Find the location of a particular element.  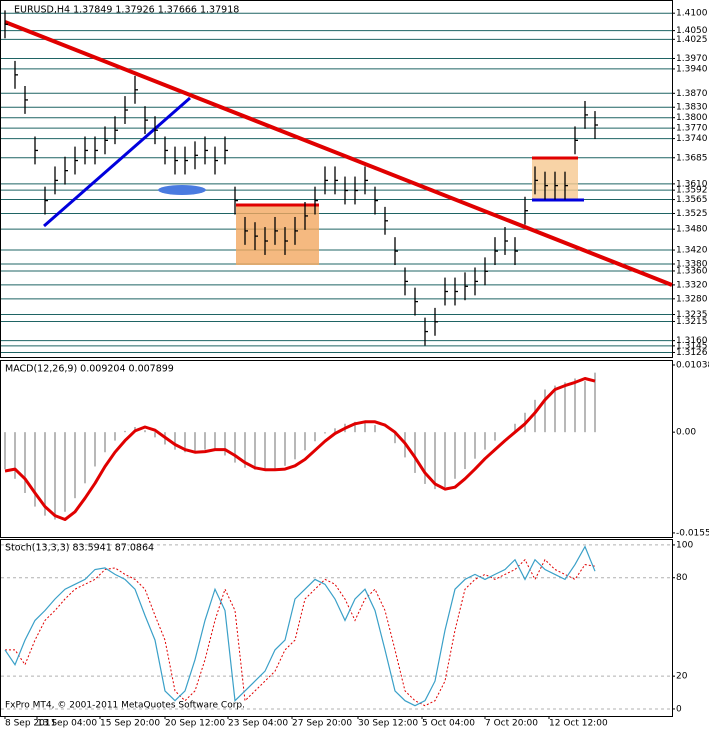

y-tick-label: 1.3320 is located at coordinates (692, 285).